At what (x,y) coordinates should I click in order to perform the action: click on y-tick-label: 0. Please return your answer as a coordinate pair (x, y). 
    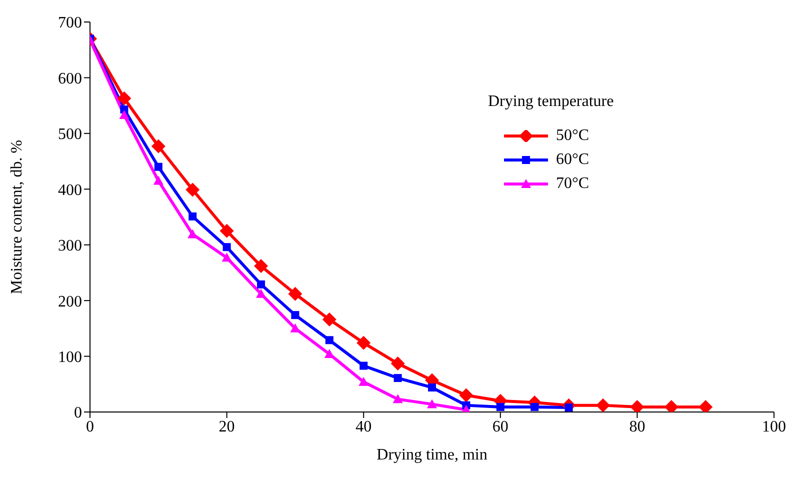
    Looking at the image, I should click on (78, 413).